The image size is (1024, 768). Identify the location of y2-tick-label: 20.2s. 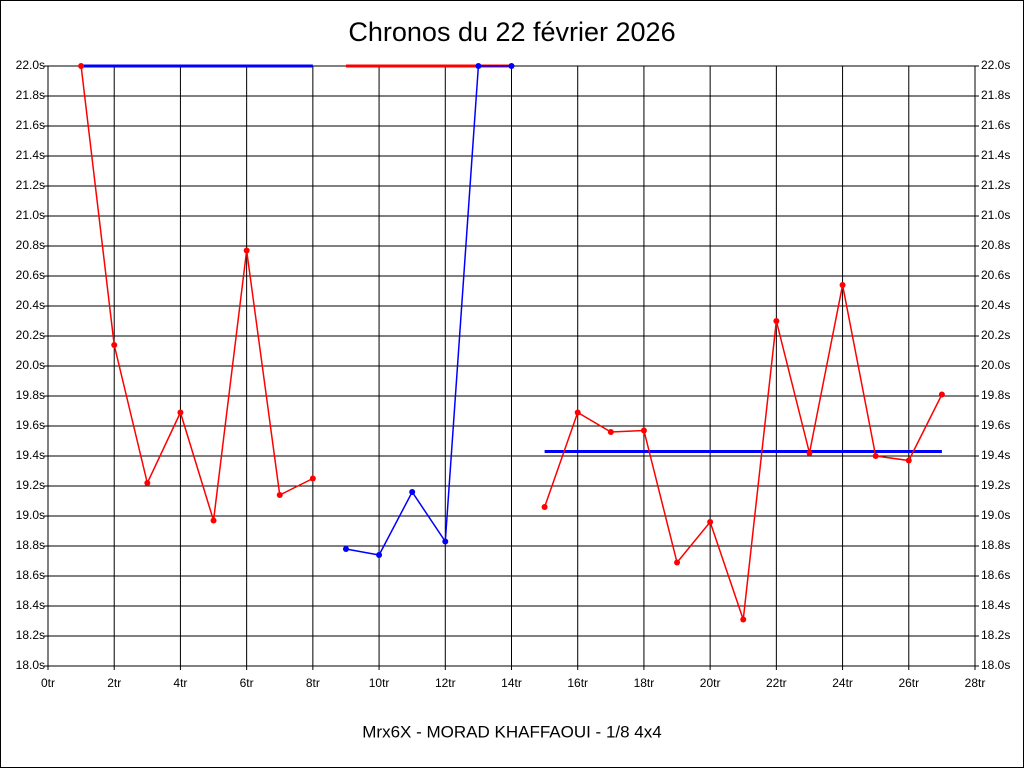
(995, 335).